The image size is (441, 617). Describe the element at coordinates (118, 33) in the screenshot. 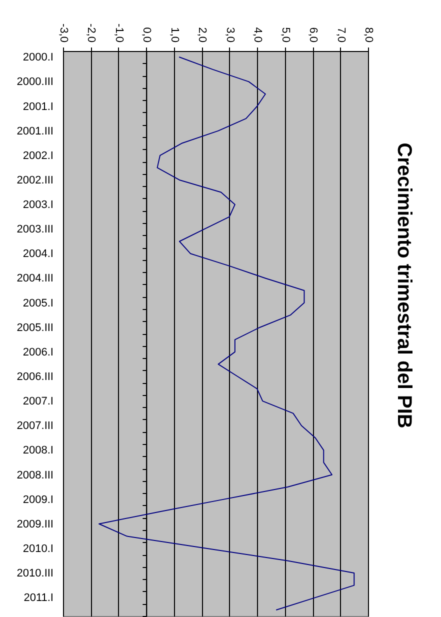

I see `x-tick-label: -1,0` at that location.